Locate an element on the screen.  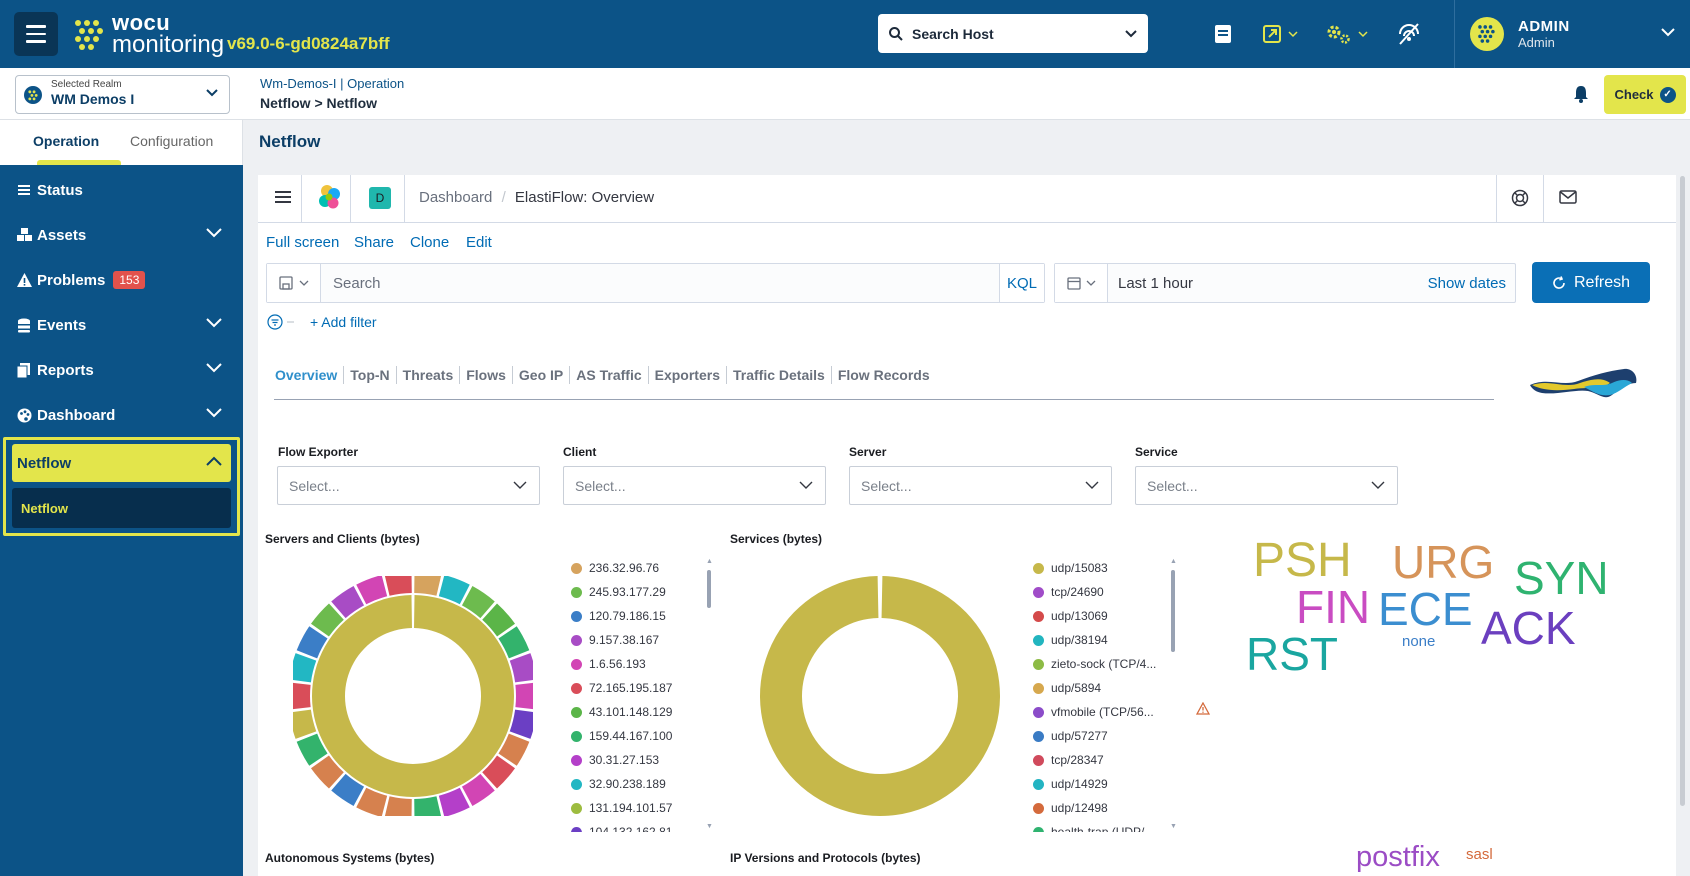
tag-cloud-word: postfix is located at coordinates (1398, 857).